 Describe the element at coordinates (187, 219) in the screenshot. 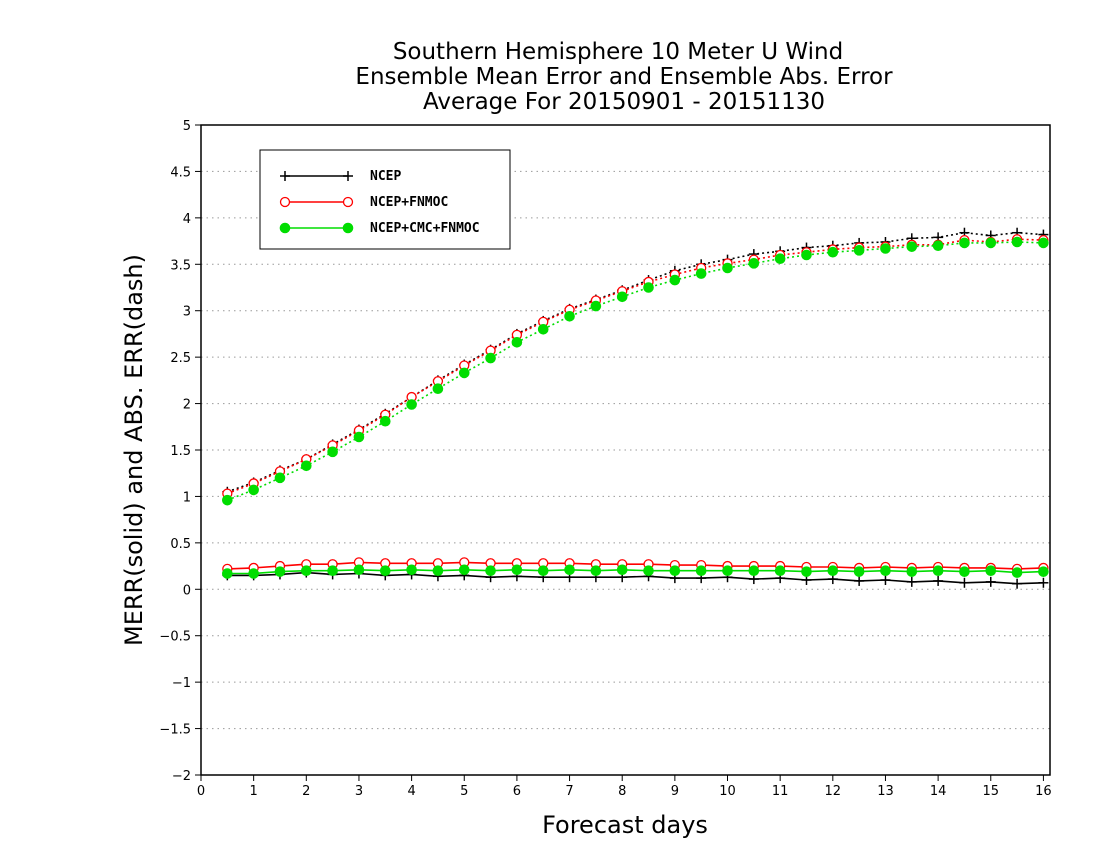

I see `y-tick-label: 4` at that location.